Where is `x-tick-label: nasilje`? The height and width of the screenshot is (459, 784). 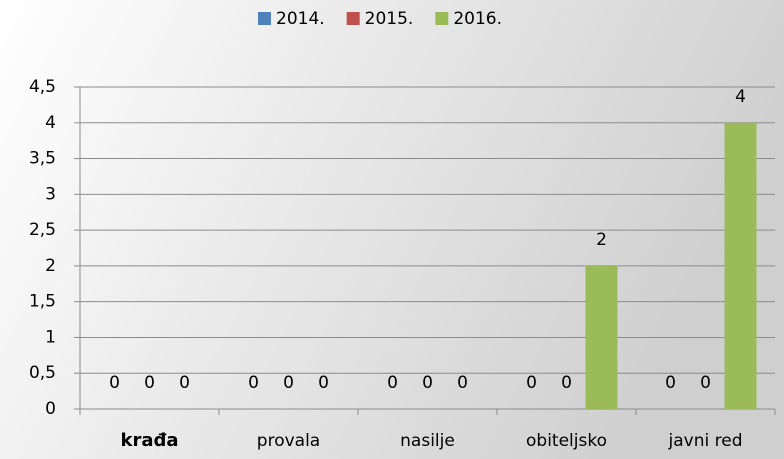
x-tick-label: nasilje is located at coordinates (427, 441).